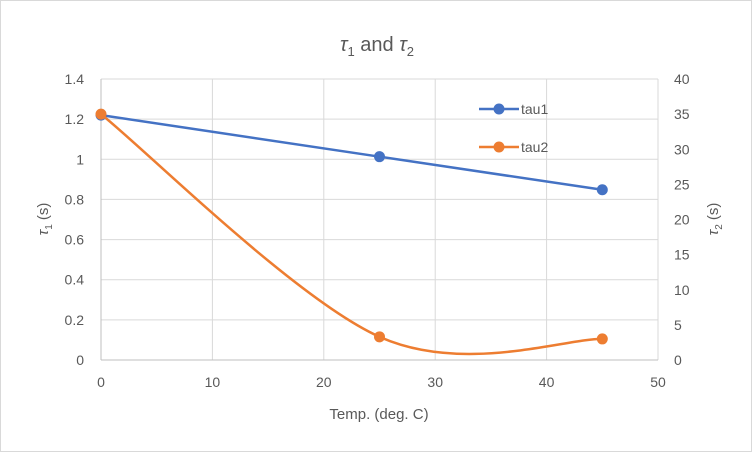 The width and height of the screenshot is (752, 453). Describe the element at coordinates (534, 147) in the screenshot. I see `legend-label-tau2: tau2` at that location.